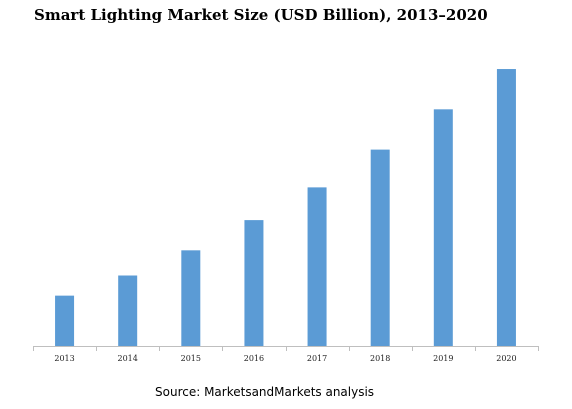 The image size is (572, 409). Describe the element at coordinates (191, 358) in the screenshot. I see `x-tick-label-2015: 2015` at that location.